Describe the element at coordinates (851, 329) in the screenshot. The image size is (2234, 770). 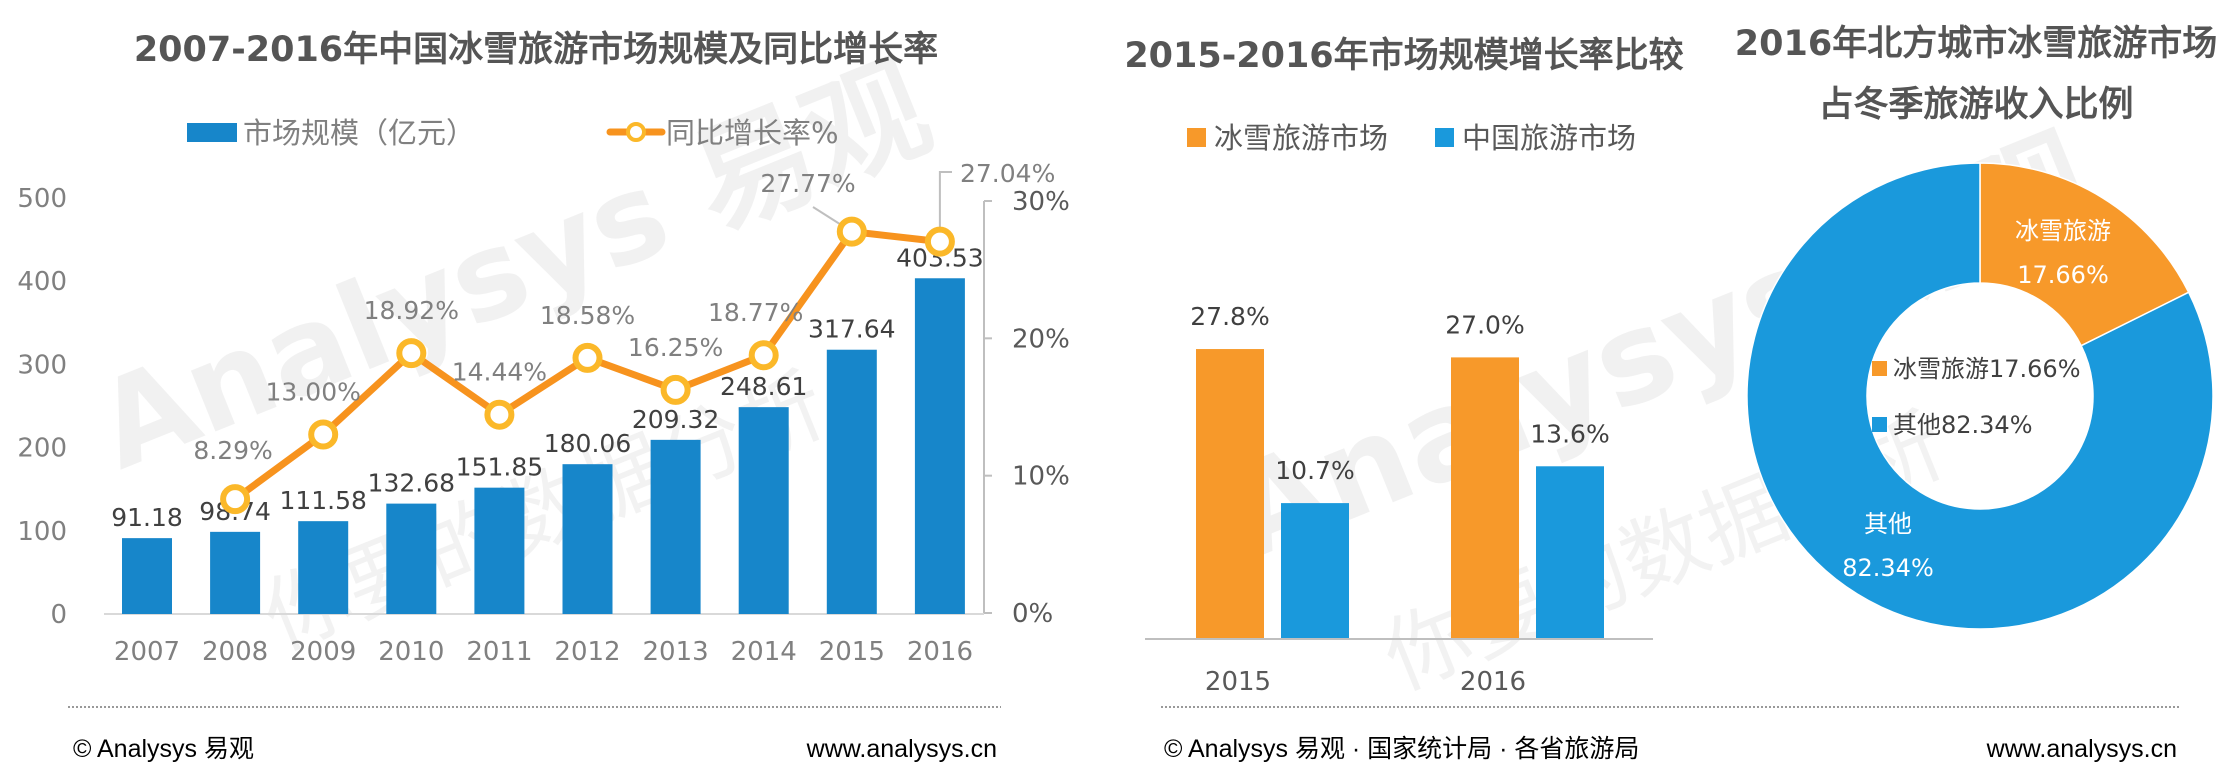
I see `bar-value-label: 317.64` at that location.